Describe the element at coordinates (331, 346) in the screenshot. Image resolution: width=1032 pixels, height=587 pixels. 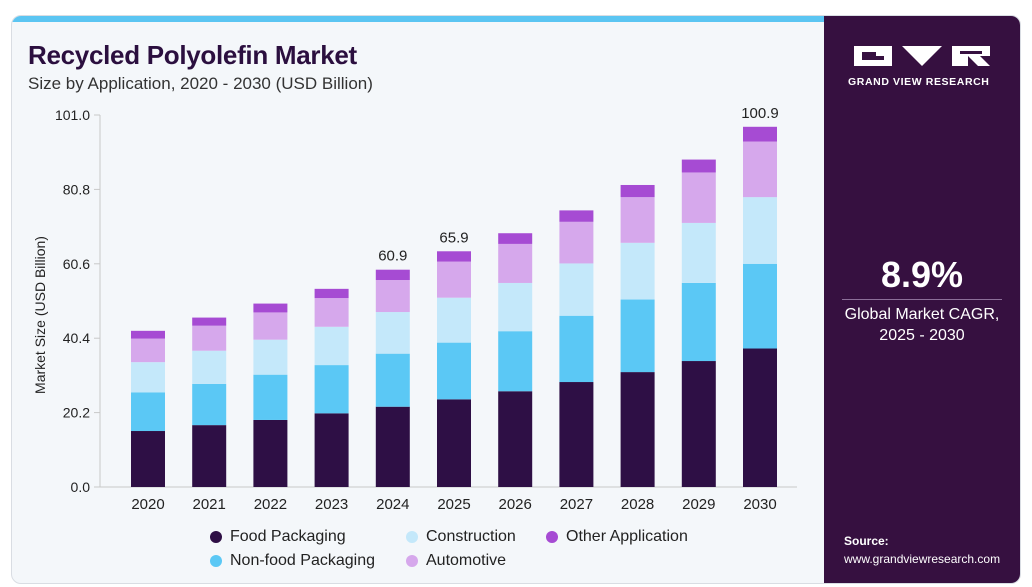
I see `bar-segment-construction-2023` at that location.